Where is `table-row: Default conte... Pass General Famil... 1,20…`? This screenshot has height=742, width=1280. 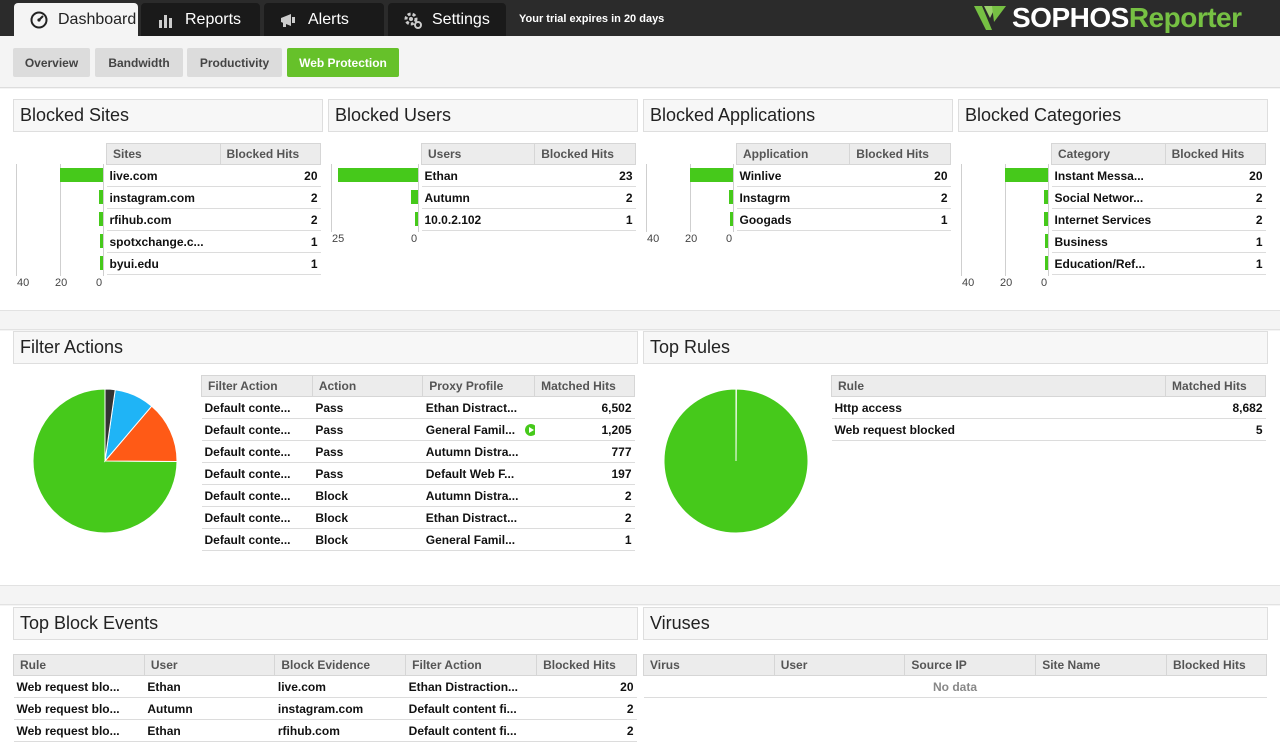
table-row: Default conte... Pass General Famil... 1,20… is located at coordinates (418, 429).